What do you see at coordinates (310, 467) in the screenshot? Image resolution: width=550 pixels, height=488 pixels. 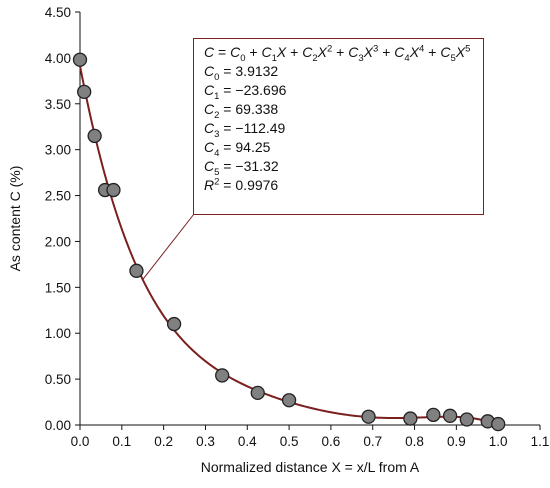 I see `x-axis-label: Normalized distance X = x/L from A` at bounding box center [310, 467].